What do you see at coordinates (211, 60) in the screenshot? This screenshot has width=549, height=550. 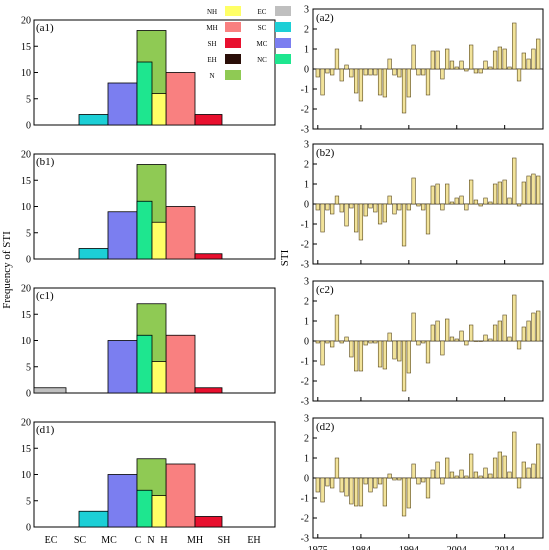 I see `legend-label: EH` at bounding box center [211, 60].